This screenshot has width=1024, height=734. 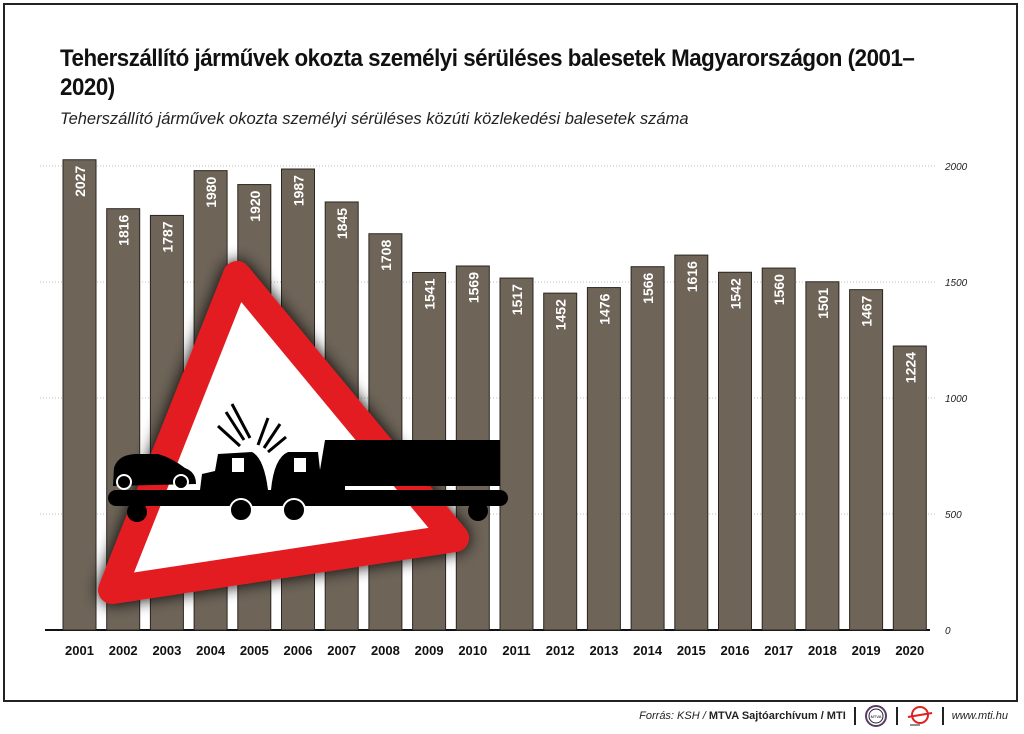 What do you see at coordinates (561, 314) in the screenshot?
I see `bar-value-label: 1452` at bounding box center [561, 314].